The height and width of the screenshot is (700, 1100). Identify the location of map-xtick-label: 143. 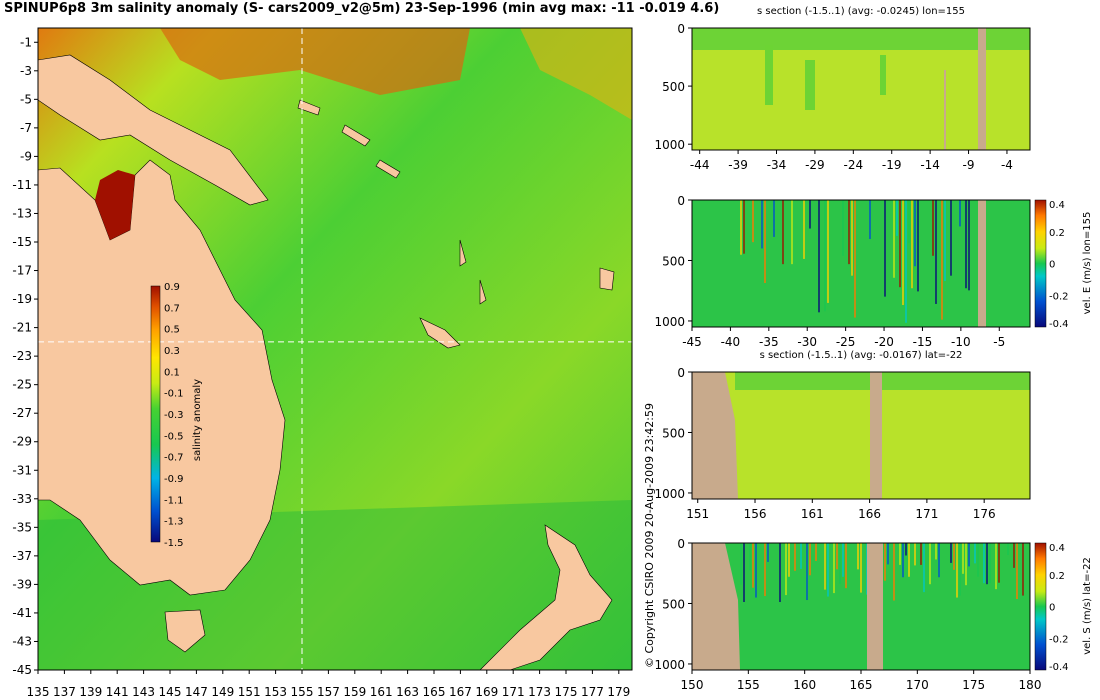
(143, 692).